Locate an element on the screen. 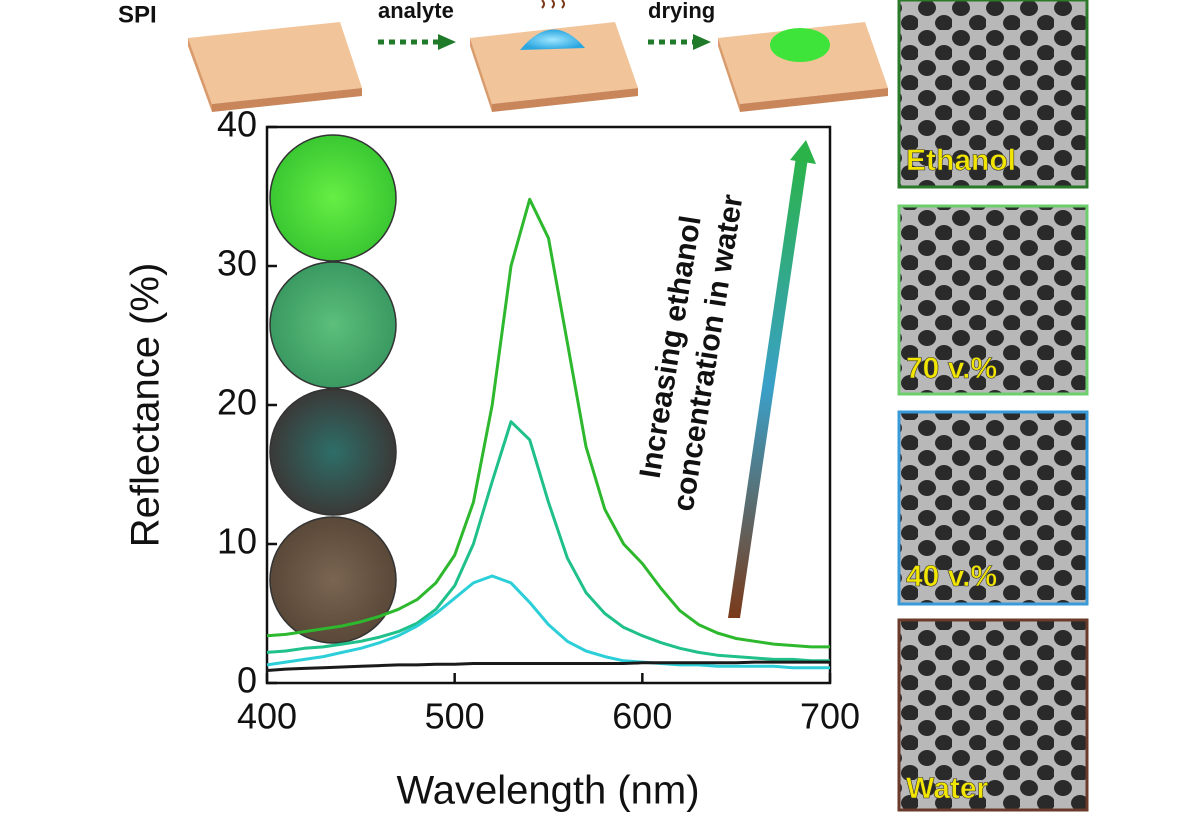  y-tick-label: 40 is located at coordinates (237, 124).